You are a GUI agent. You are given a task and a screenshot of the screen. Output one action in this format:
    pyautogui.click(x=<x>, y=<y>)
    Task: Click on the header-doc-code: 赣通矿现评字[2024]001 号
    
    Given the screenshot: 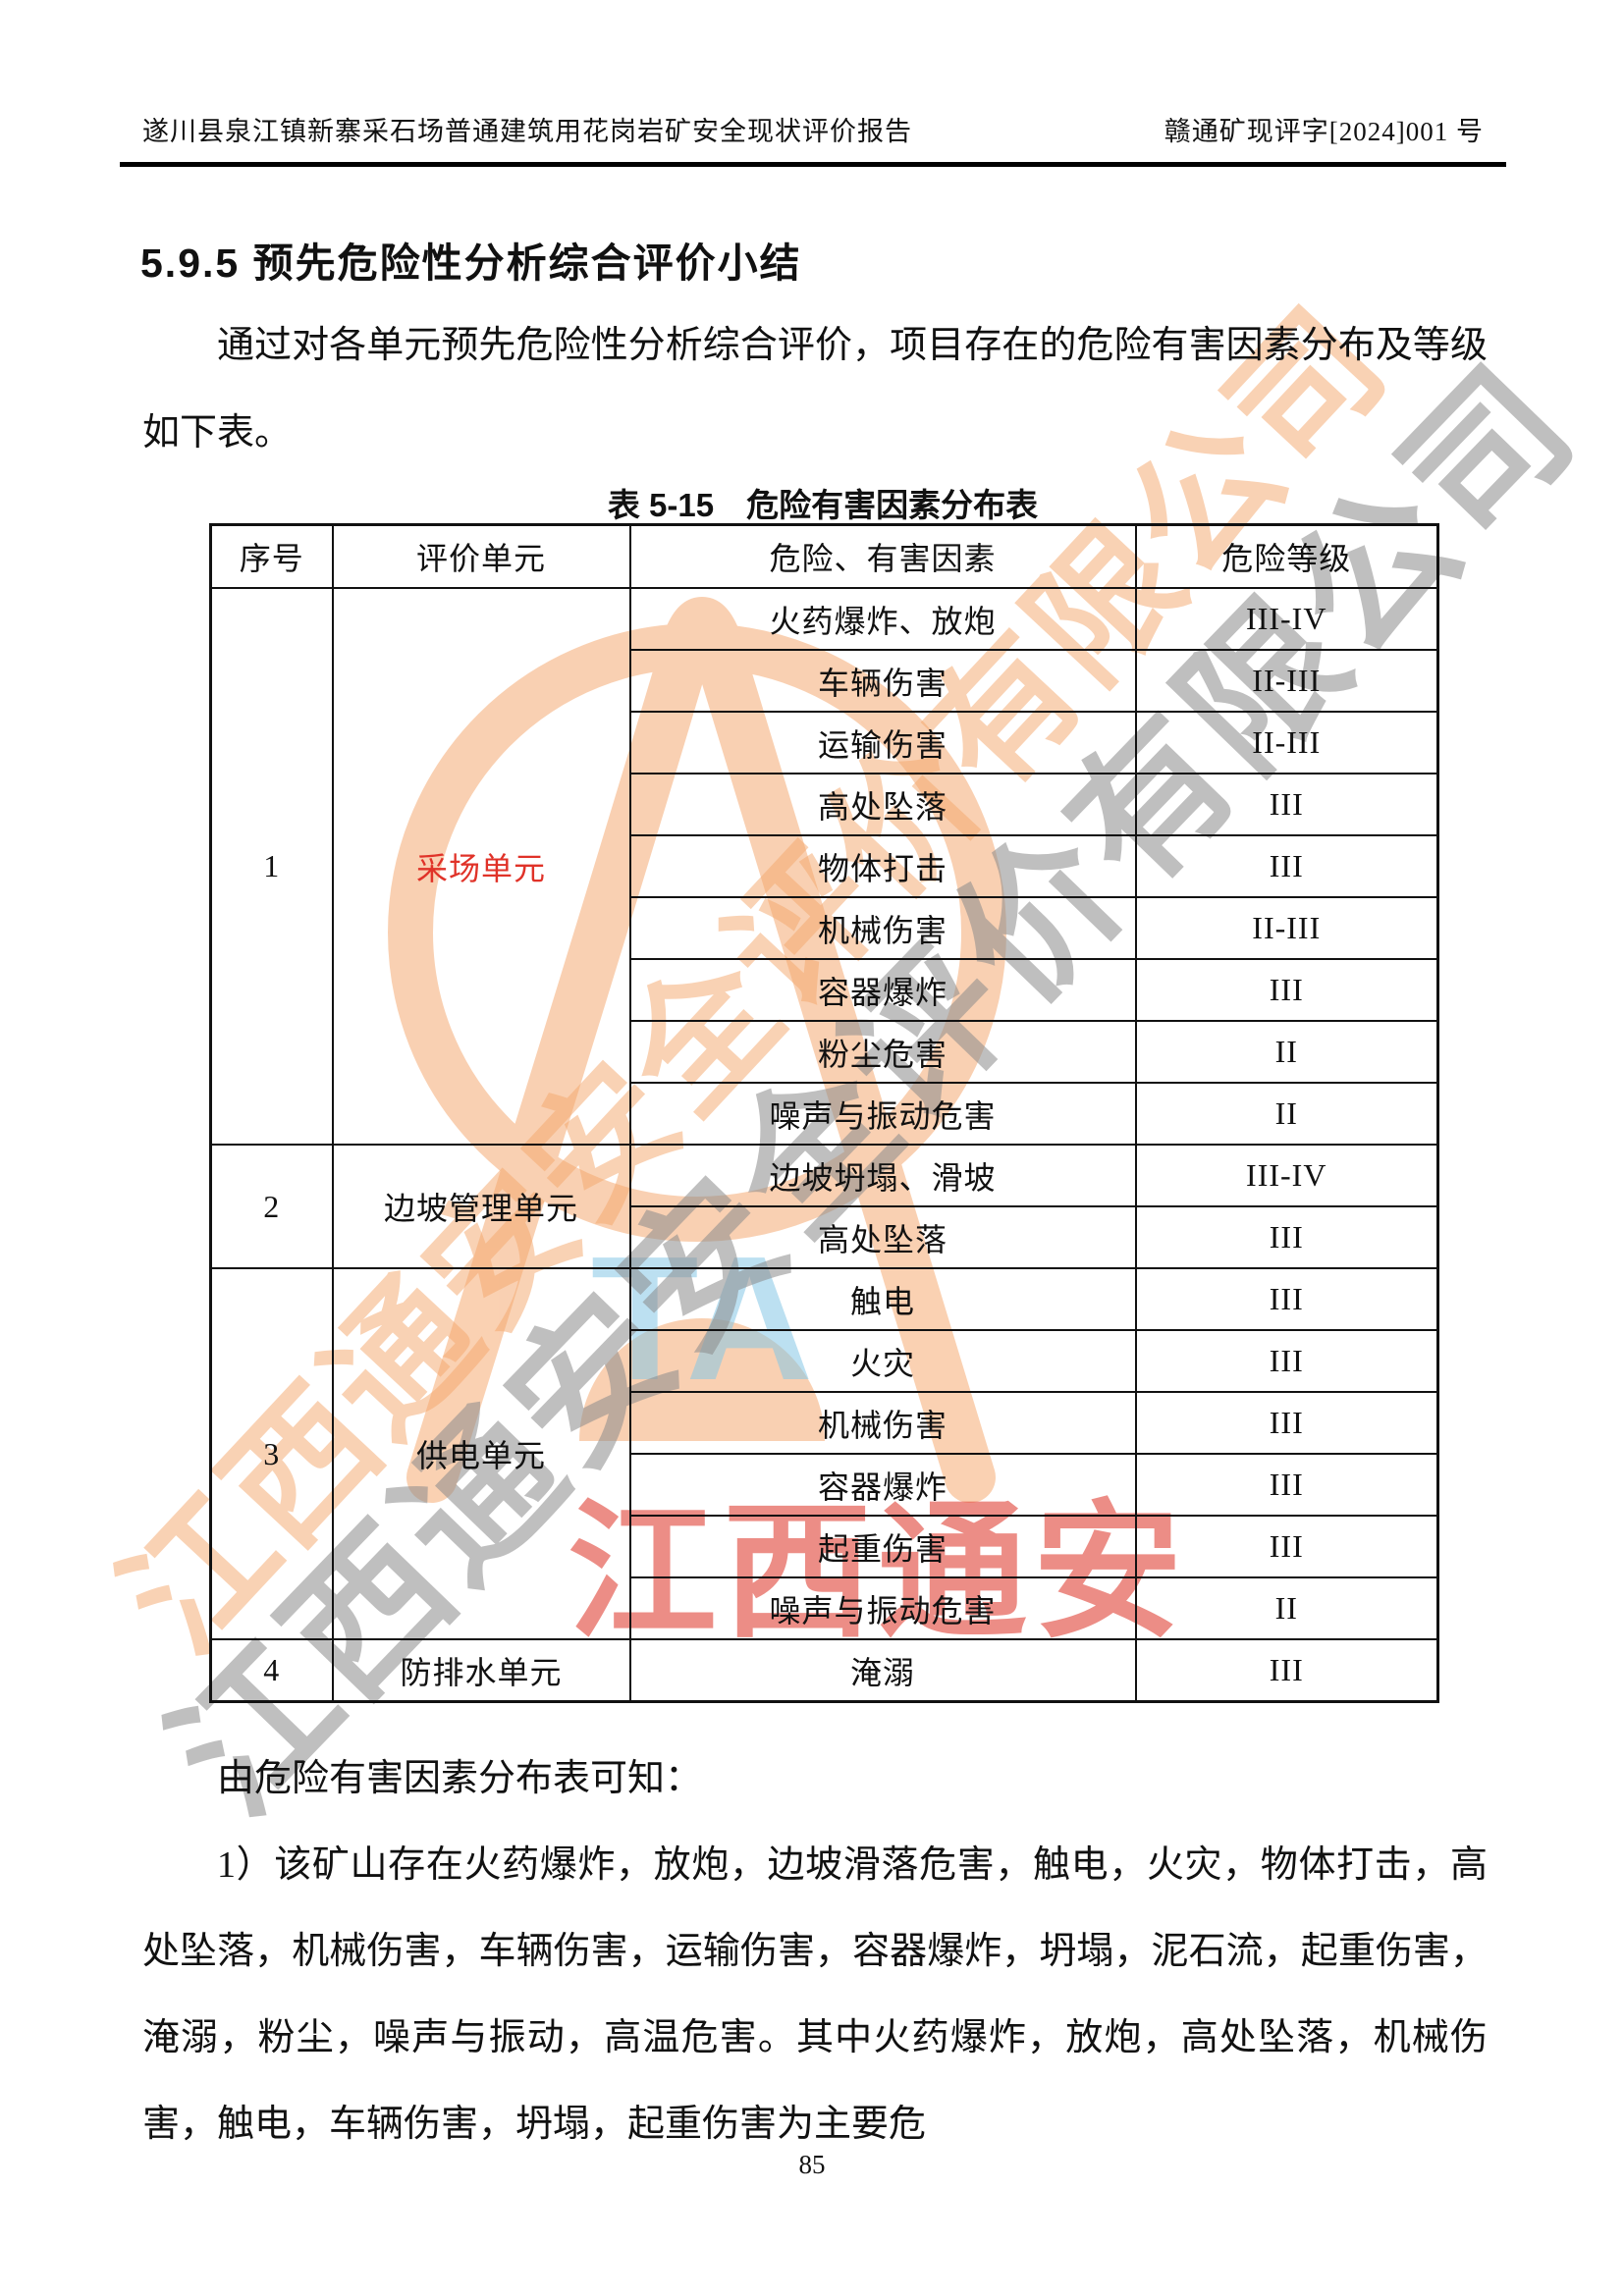 What is the action you would take?
    pyautogui.click(x=1324, y=131)
    